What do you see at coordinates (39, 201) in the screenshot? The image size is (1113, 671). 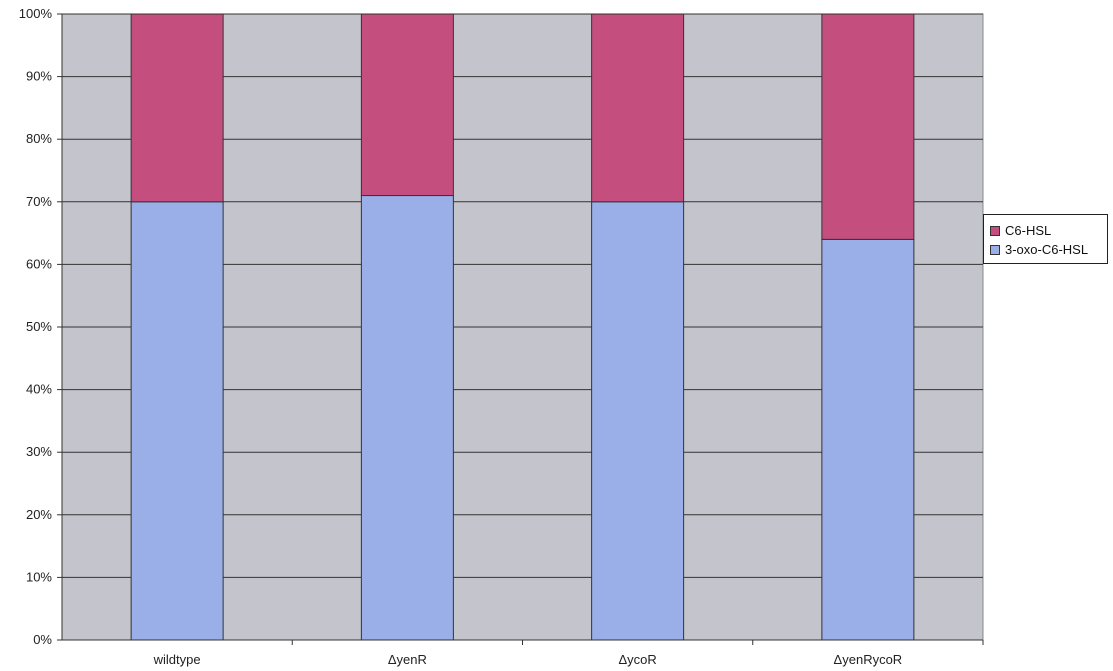 I see `y-tick-label: 70%` at bounding box center [39, 201].